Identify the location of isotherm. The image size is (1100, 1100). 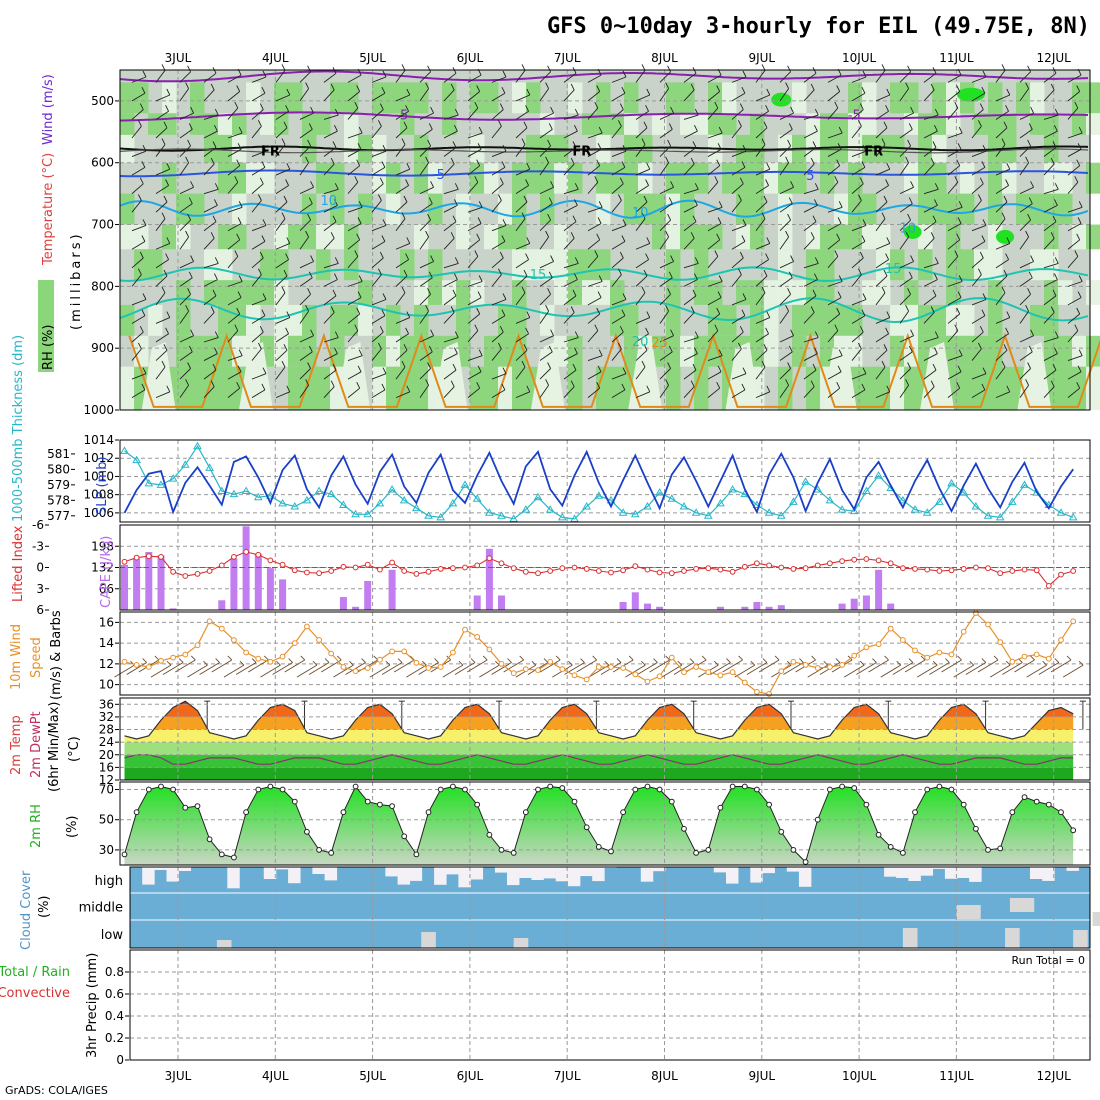
(604, 151).